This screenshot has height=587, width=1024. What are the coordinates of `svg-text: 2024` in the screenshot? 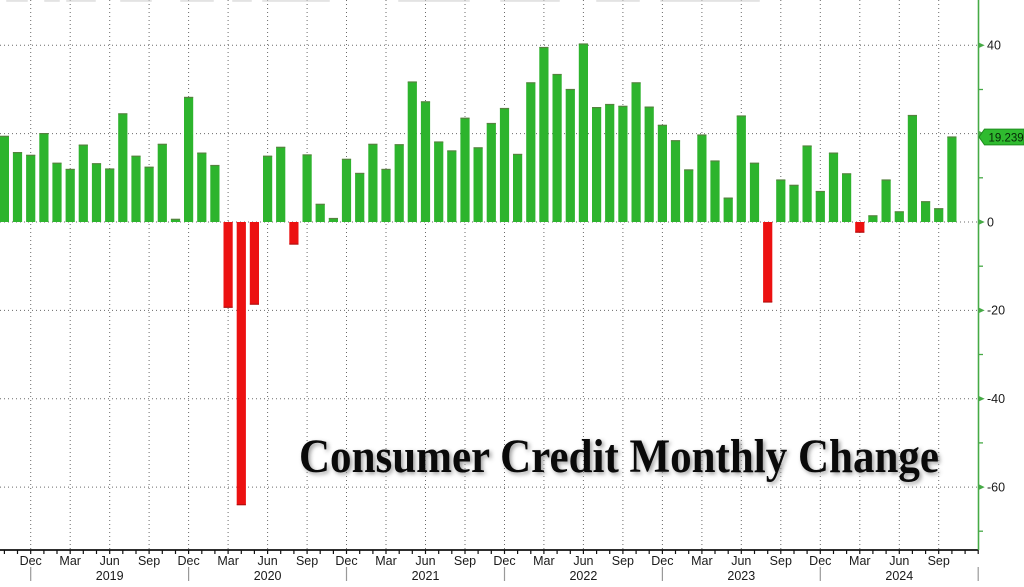 It's located at (899, 575).